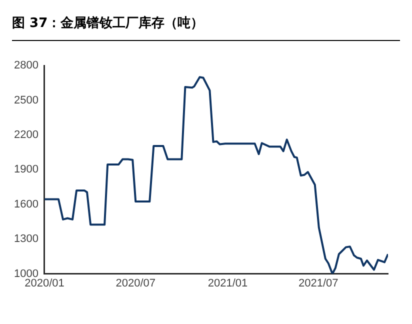 This screenshot has width=412, height=324. Describe the element at coordinates (26, 135) in the screenshot. I see `y-tick-label: 2200` at that location.